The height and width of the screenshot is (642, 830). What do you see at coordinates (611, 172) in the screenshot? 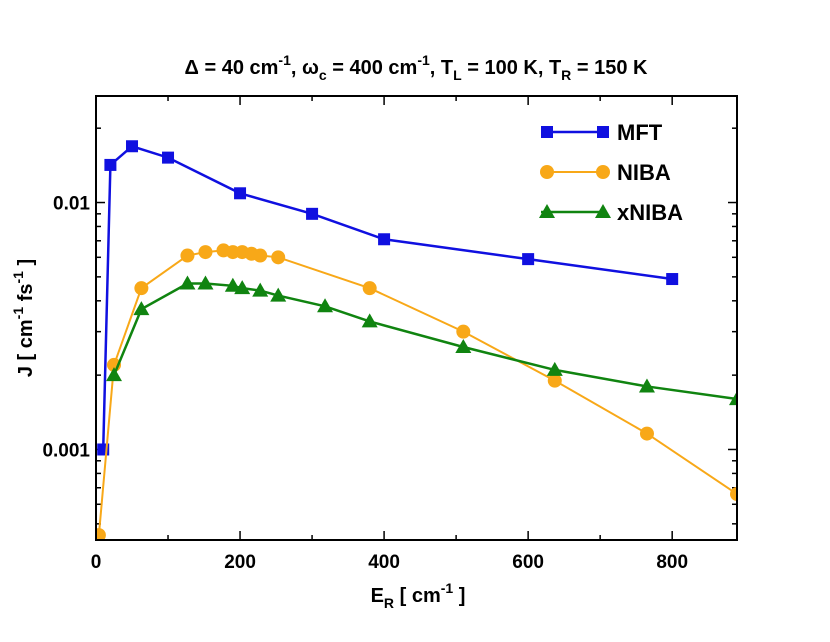
I see `legend: MFT NIBA xNIBA` at bounding box center [611, 172].